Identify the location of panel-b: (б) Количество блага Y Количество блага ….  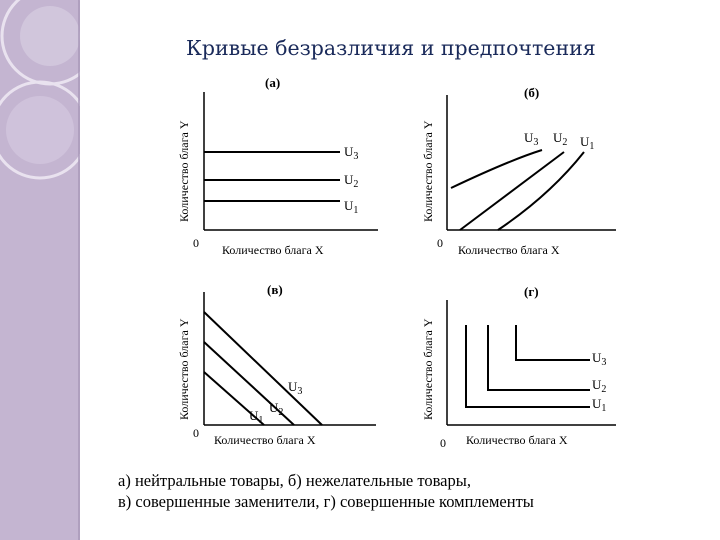
(518, 171).